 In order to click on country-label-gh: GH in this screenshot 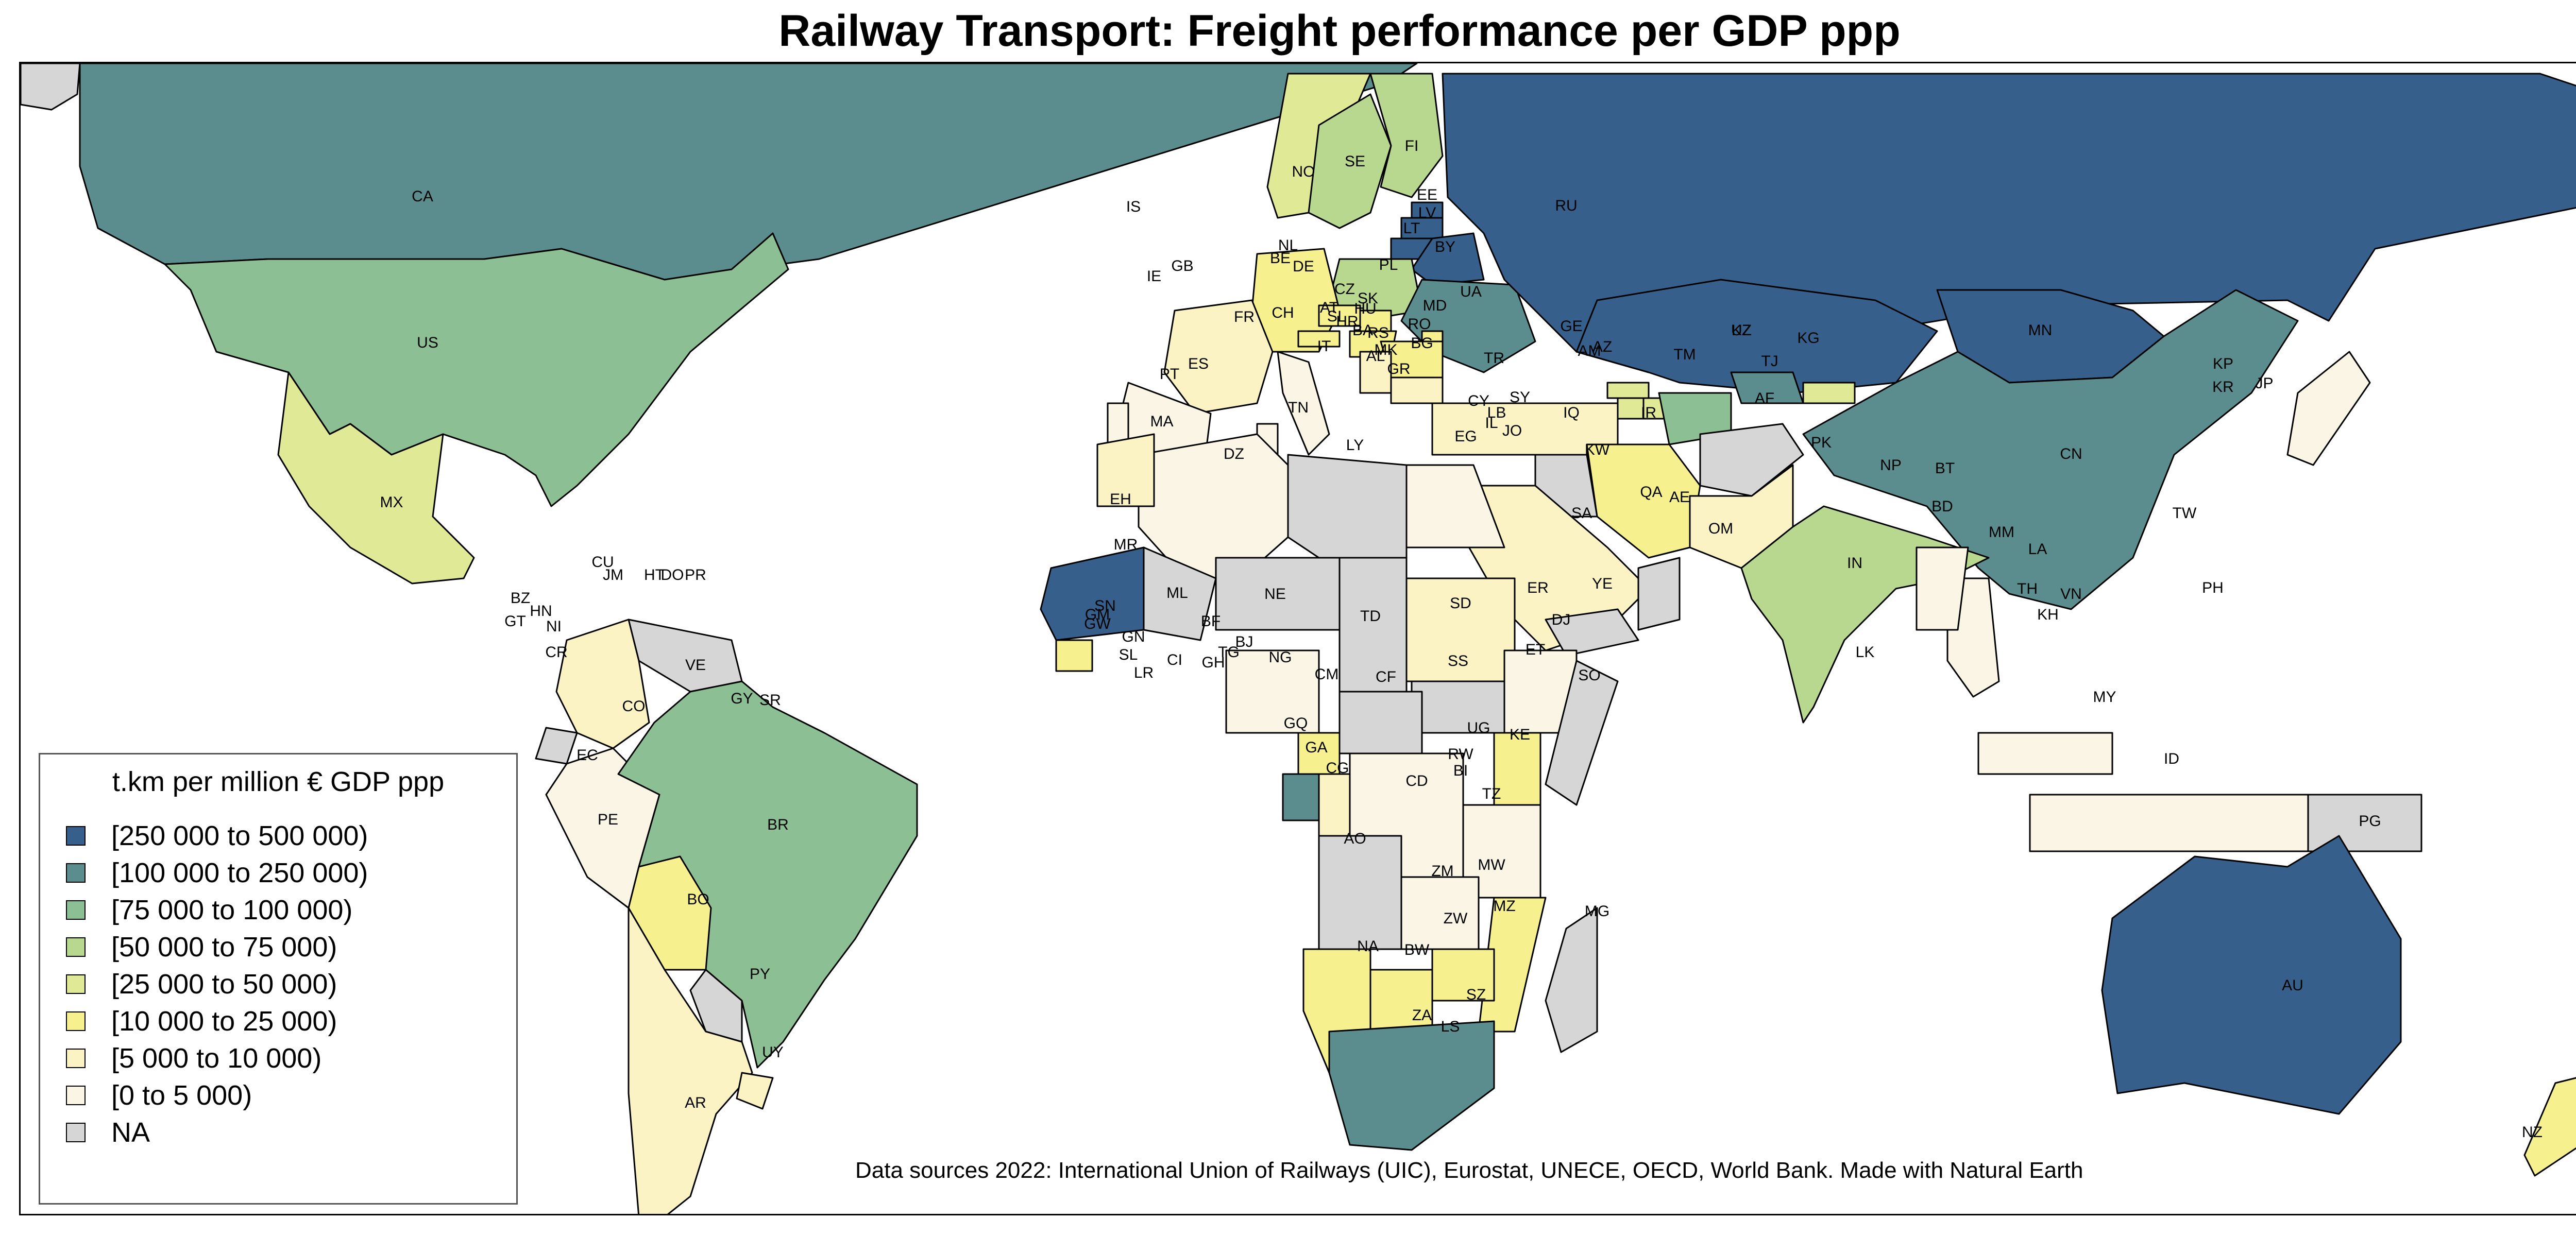, I will do `click(1214, 662)`.